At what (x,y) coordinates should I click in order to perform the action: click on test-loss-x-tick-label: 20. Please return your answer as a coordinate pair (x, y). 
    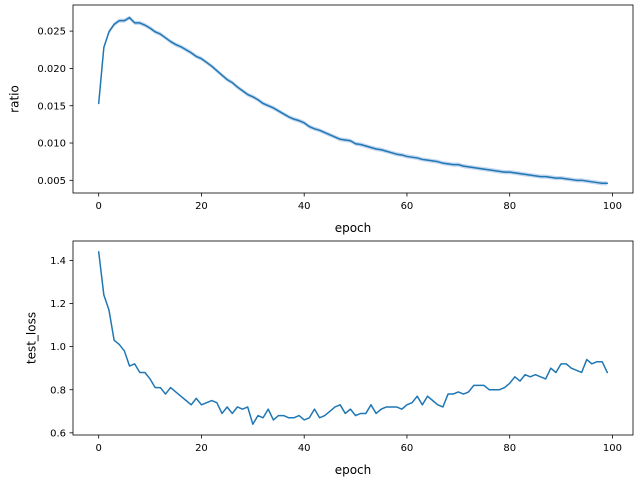
    Looking at the image, I should click on (201, 448).